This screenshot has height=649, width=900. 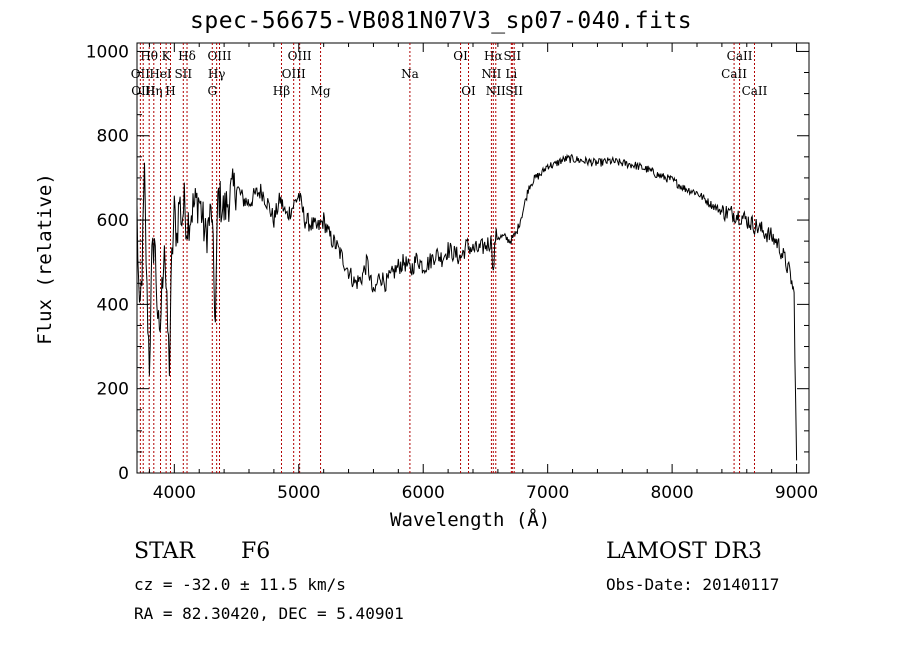 What do you see at coordinates (160, 74) in the screenshot?
I see `line-label: HeI` at bounding box center [160, 74].